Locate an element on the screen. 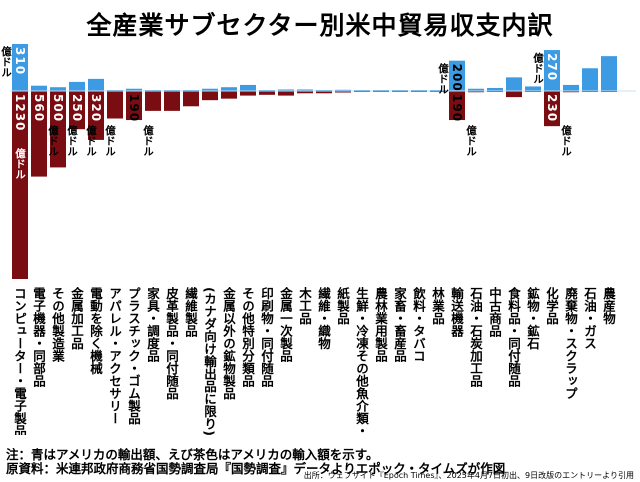 The height and width of the screenshot is (482, 640). category-label: 石油・石炭加工品 is located at coordinates (475, 337).